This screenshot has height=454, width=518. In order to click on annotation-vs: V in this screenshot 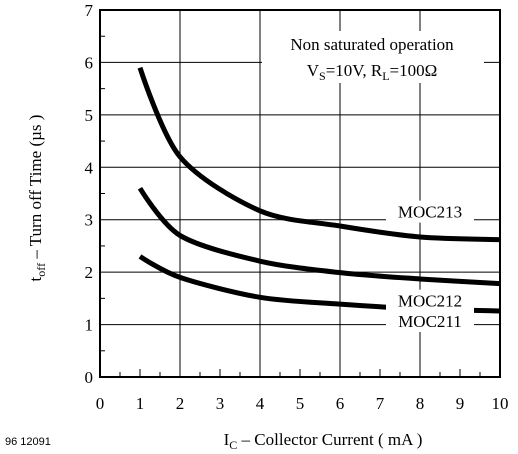, I will do `click(313, 70)`.